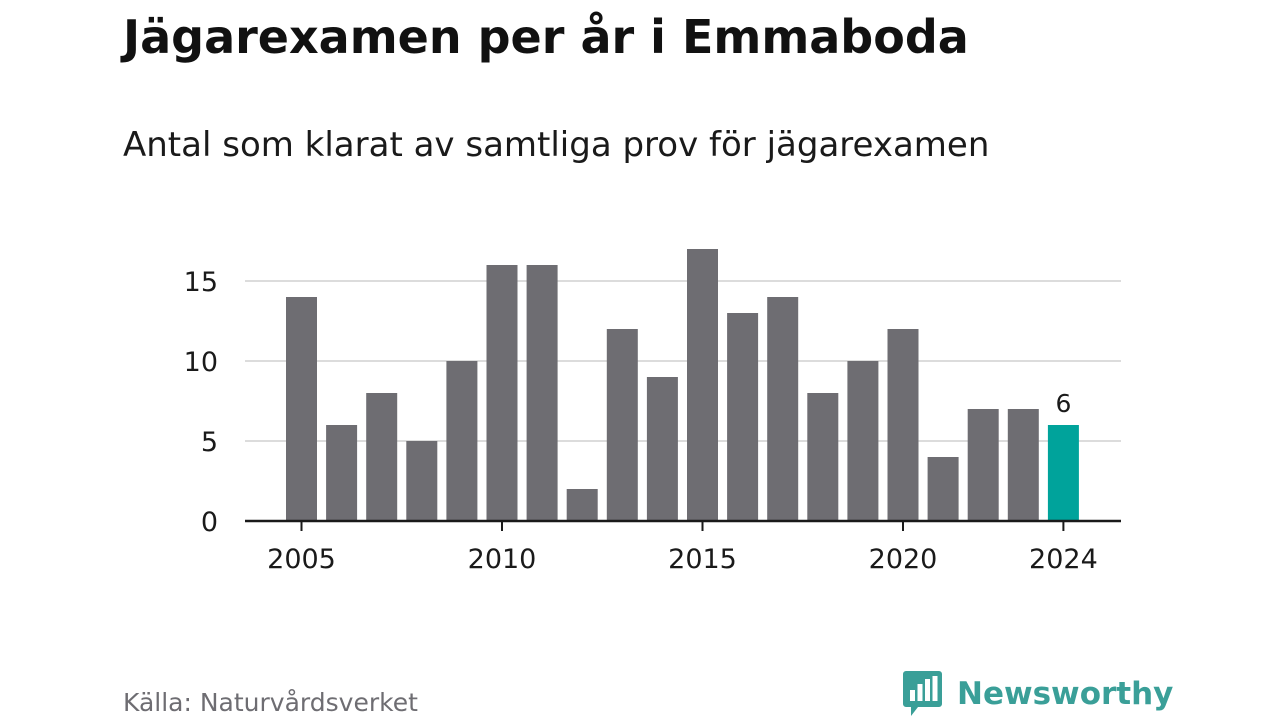 The height and width of the screenshot is (720, 1280). What do you see at coordinates (1065, 694) in the screenshot?
I see `brand-name: Newsworthy` at bounding box center [1065, 694].